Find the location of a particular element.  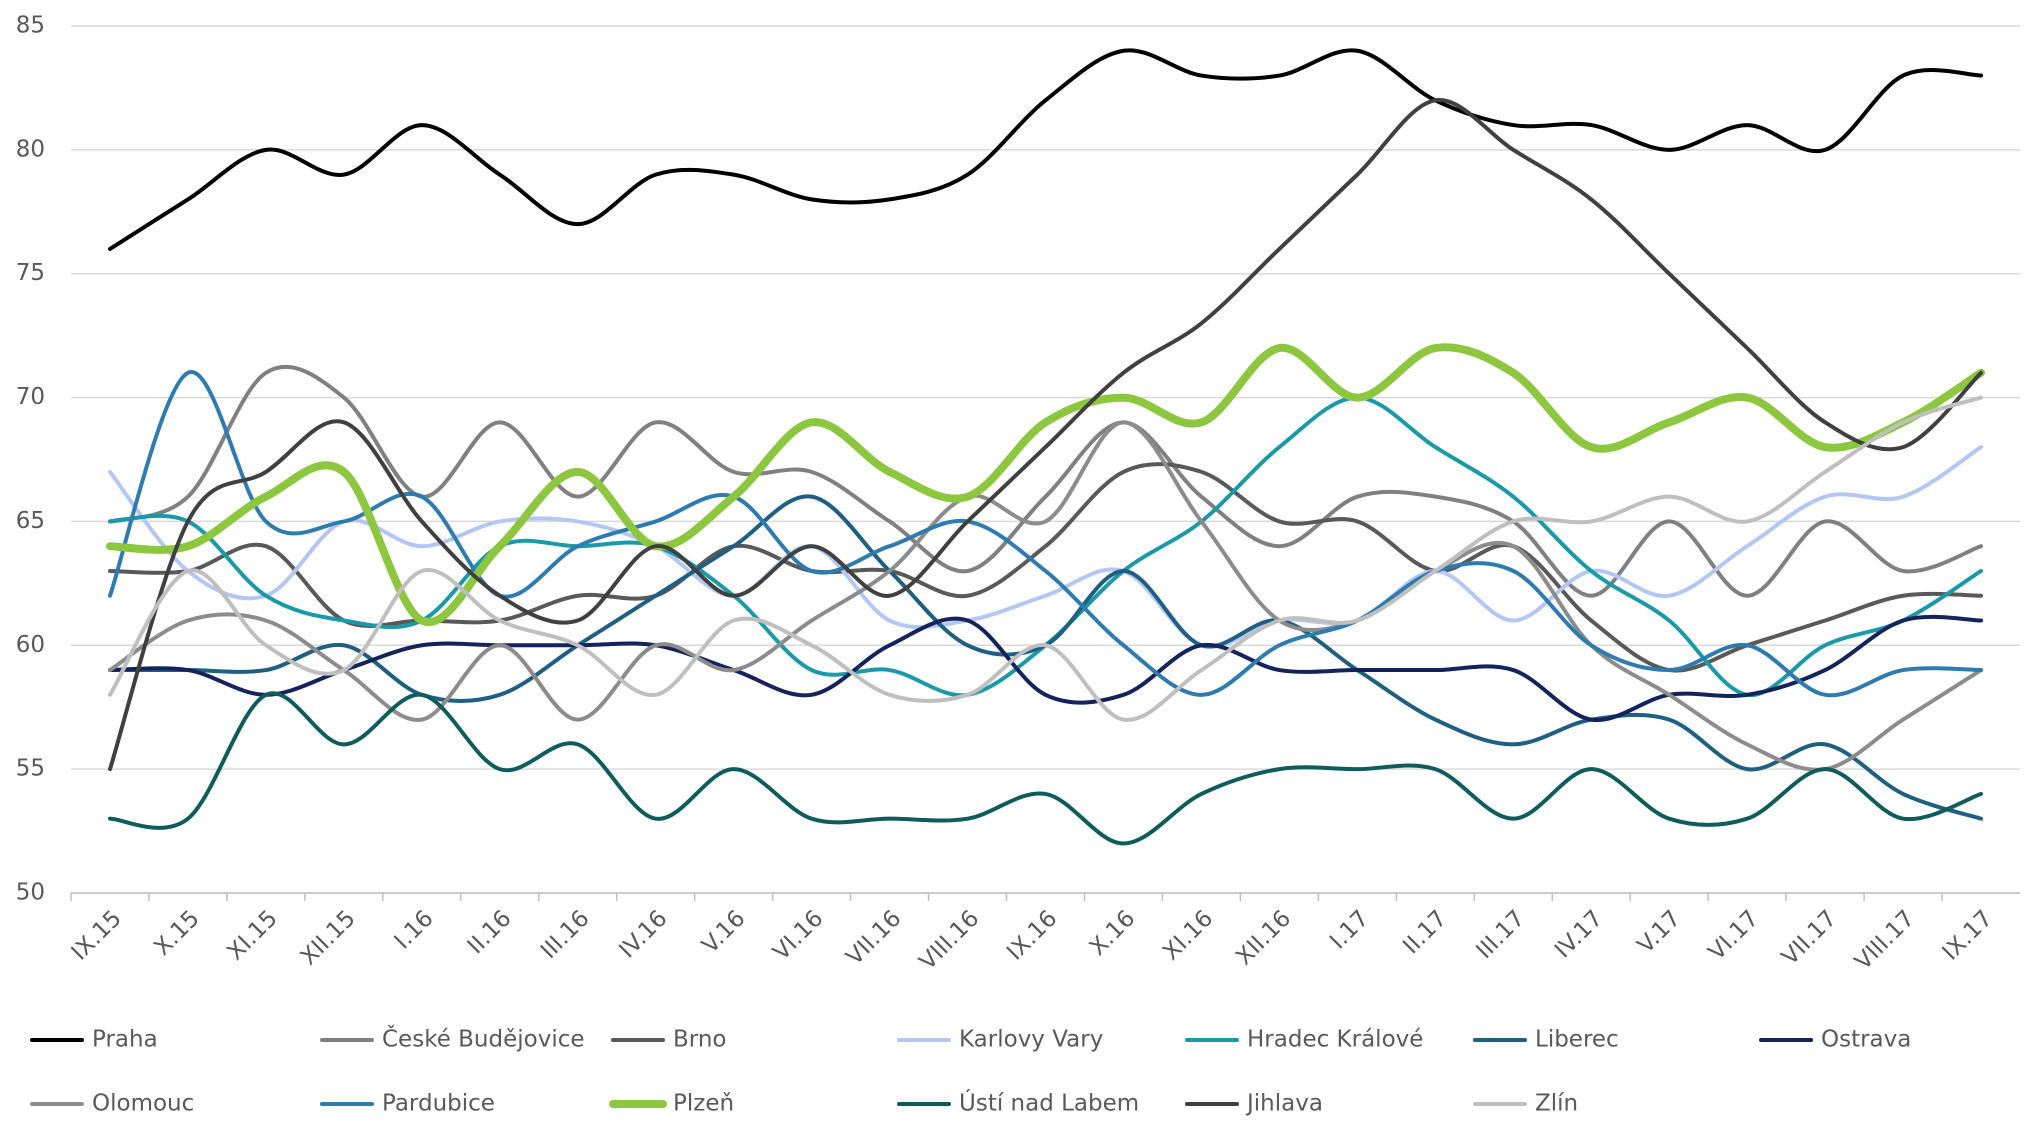

x-tick-label: VII.16 is located at coordinates (873, 937).